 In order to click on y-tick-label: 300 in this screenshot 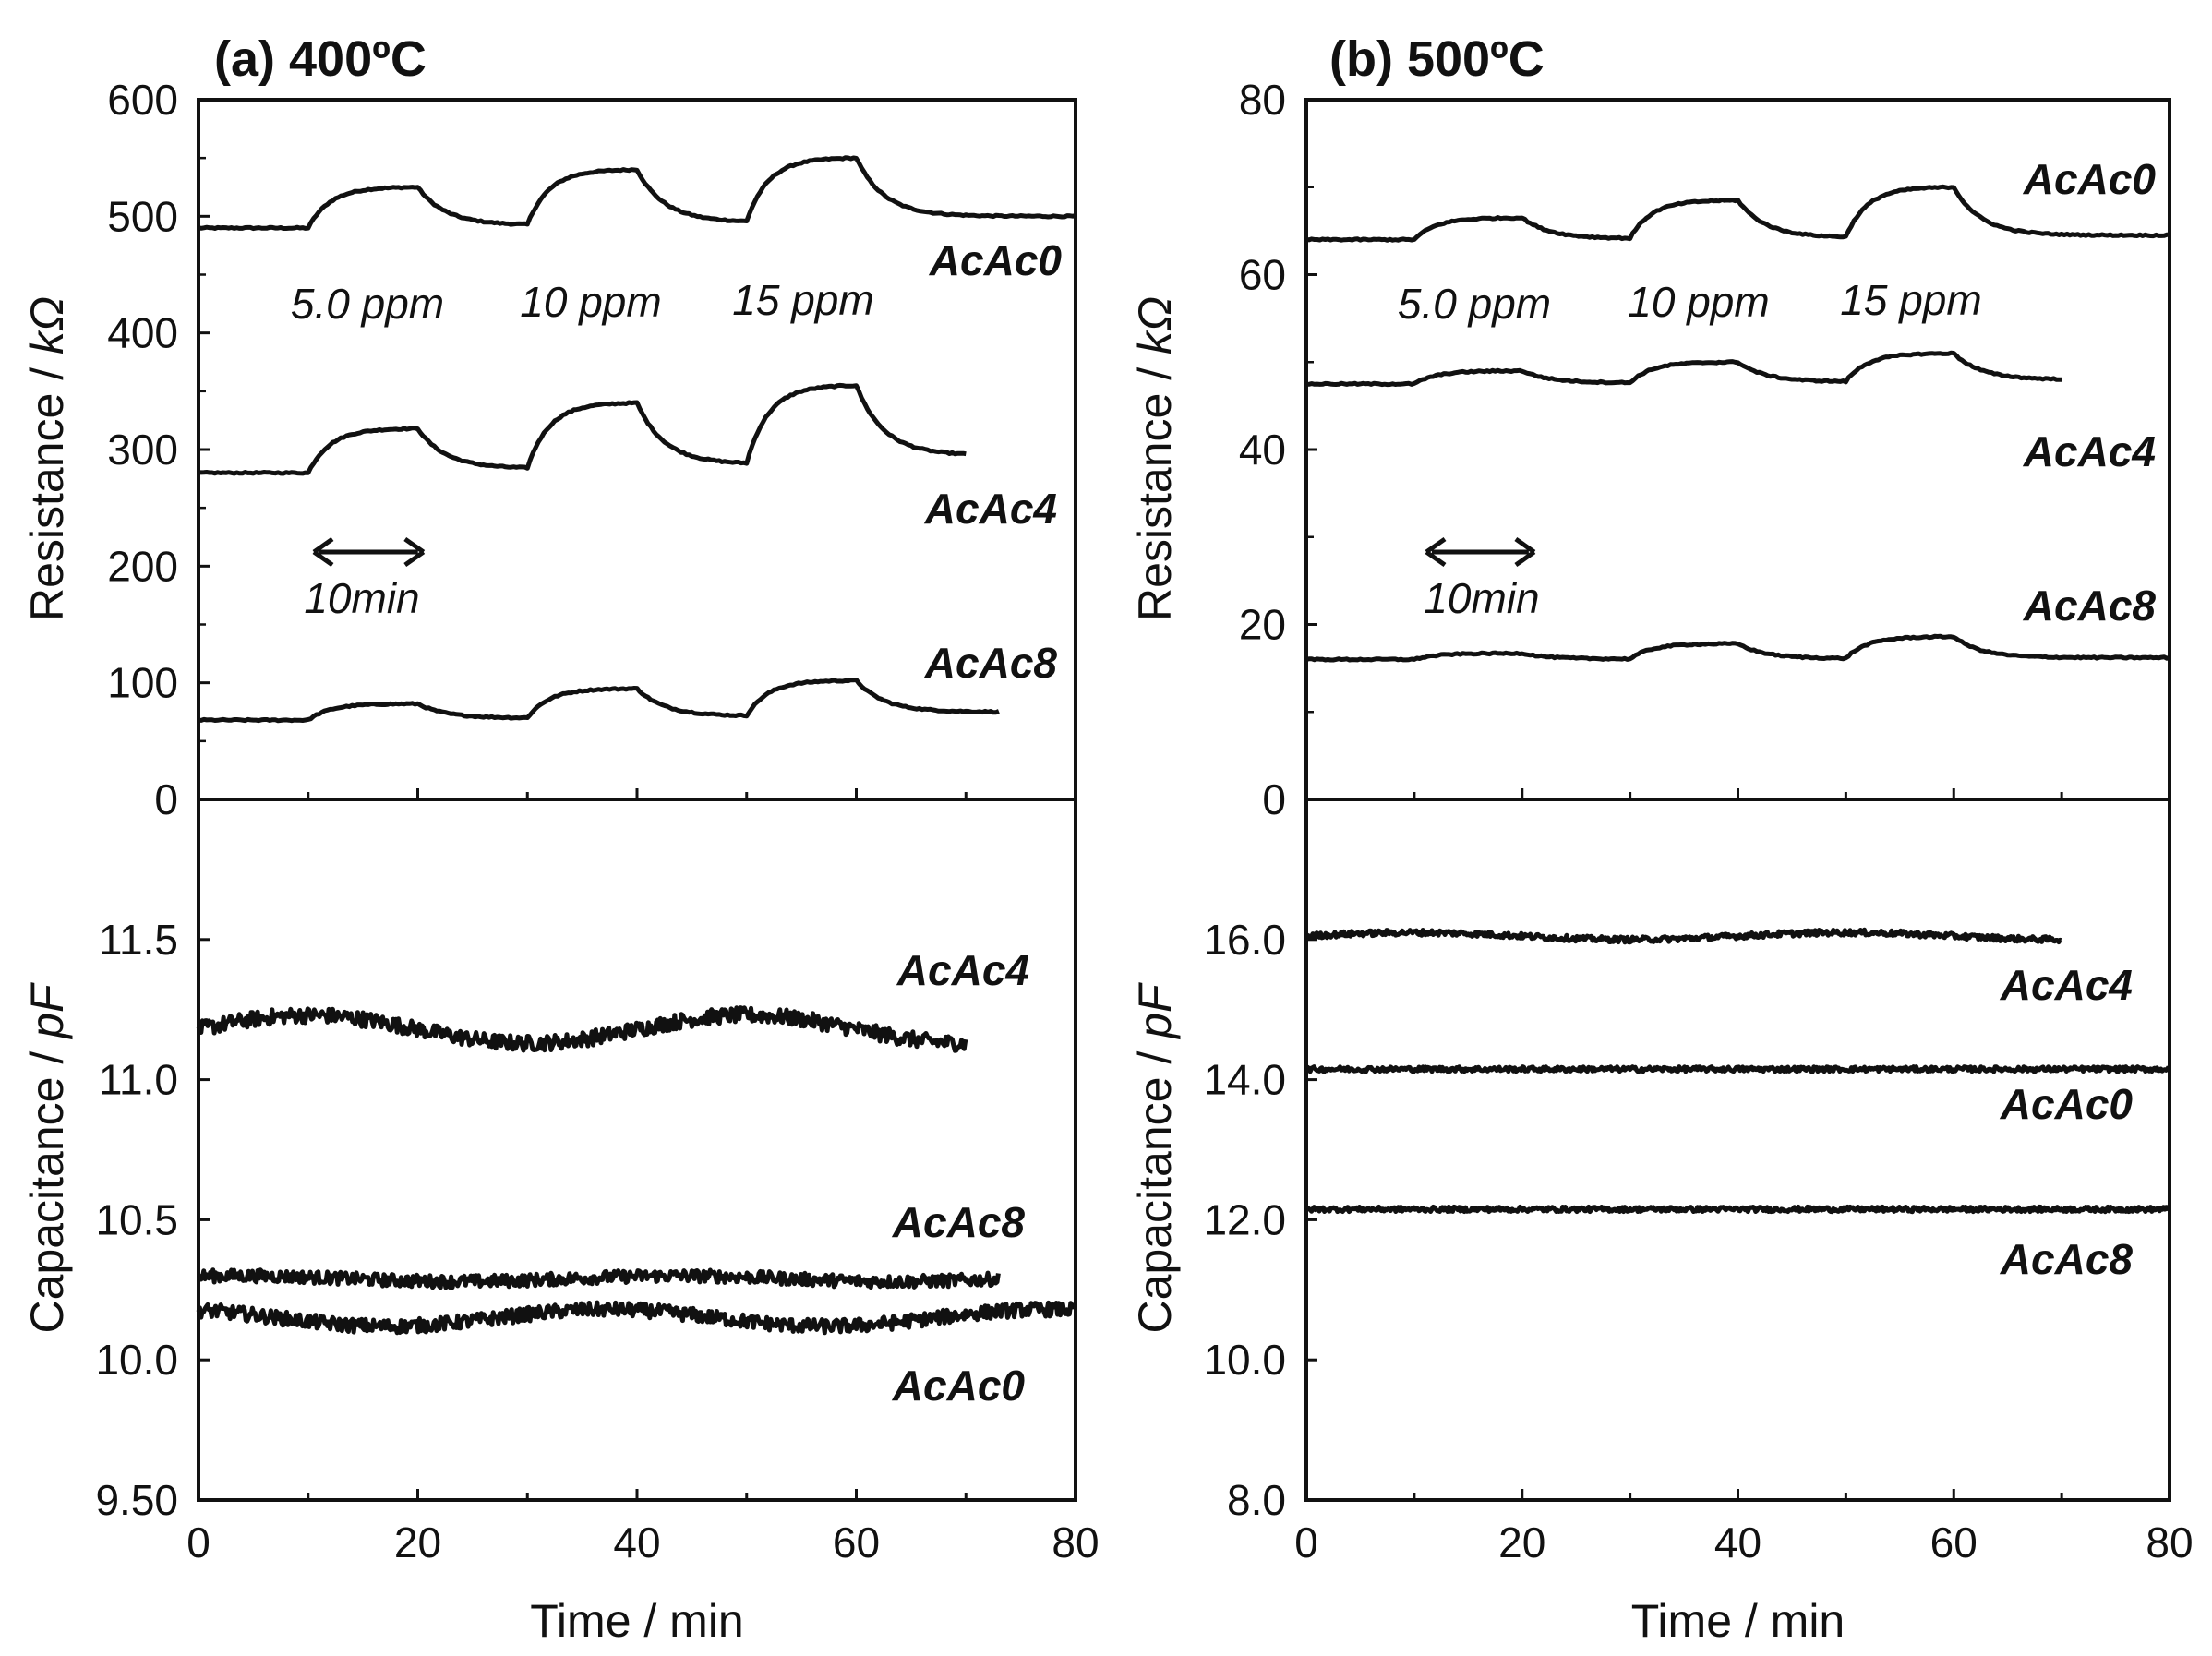, I will do `click(142, 450)`.